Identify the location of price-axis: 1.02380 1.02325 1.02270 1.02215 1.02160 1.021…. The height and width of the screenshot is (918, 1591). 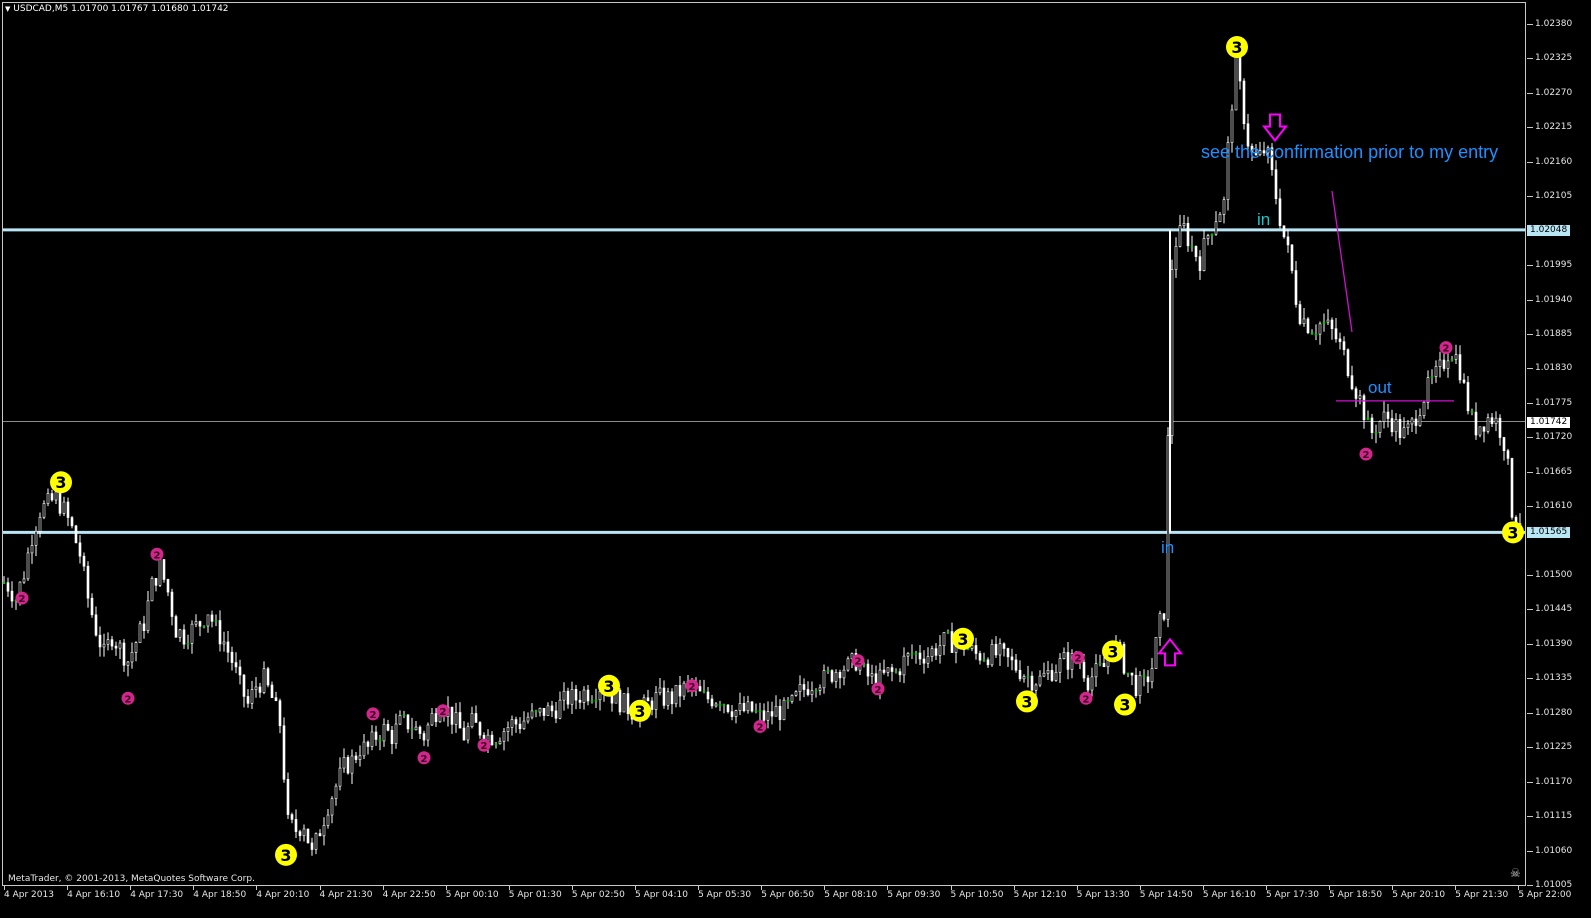
(1559, 446).